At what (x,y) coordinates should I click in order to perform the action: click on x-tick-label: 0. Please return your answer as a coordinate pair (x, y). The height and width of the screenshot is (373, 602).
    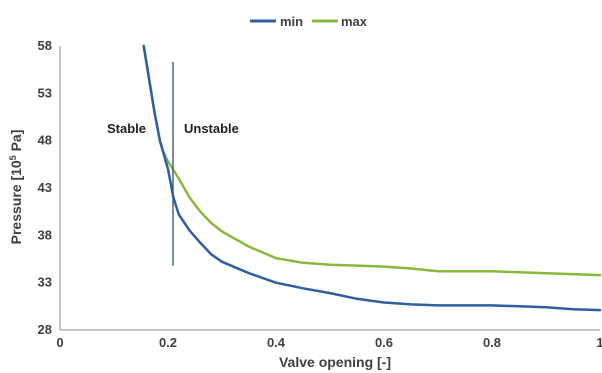
    Looking at the image, I should click on (59, 342).